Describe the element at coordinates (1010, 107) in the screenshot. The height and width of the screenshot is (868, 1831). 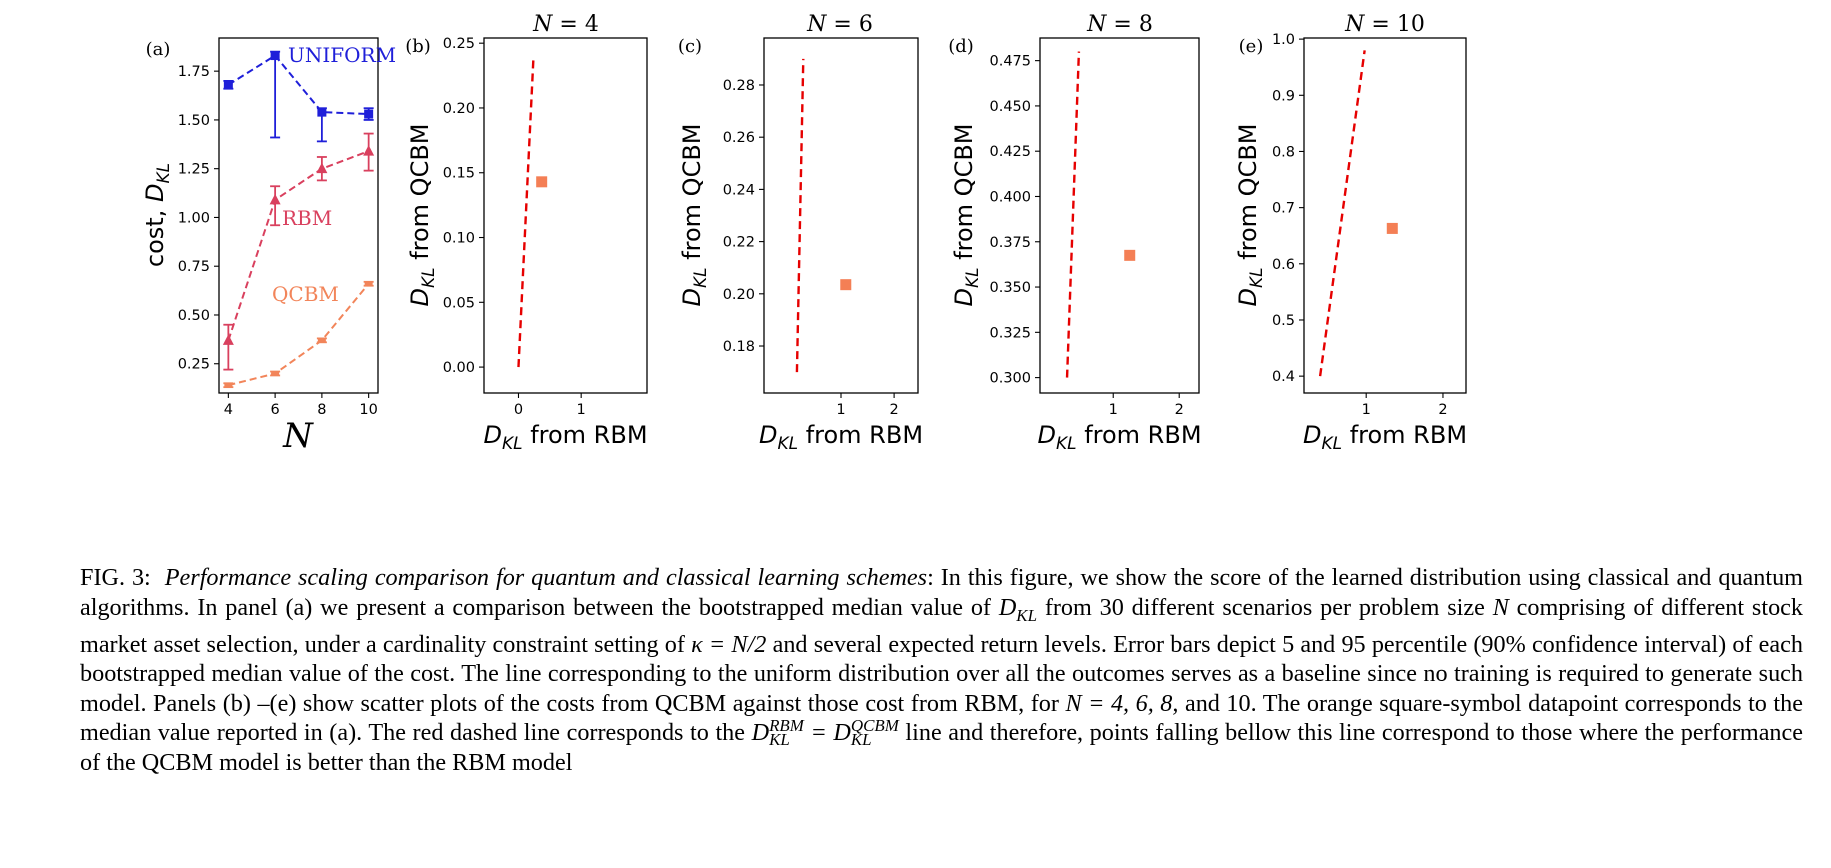
I see `y-tick-label: 0.450` at that location.